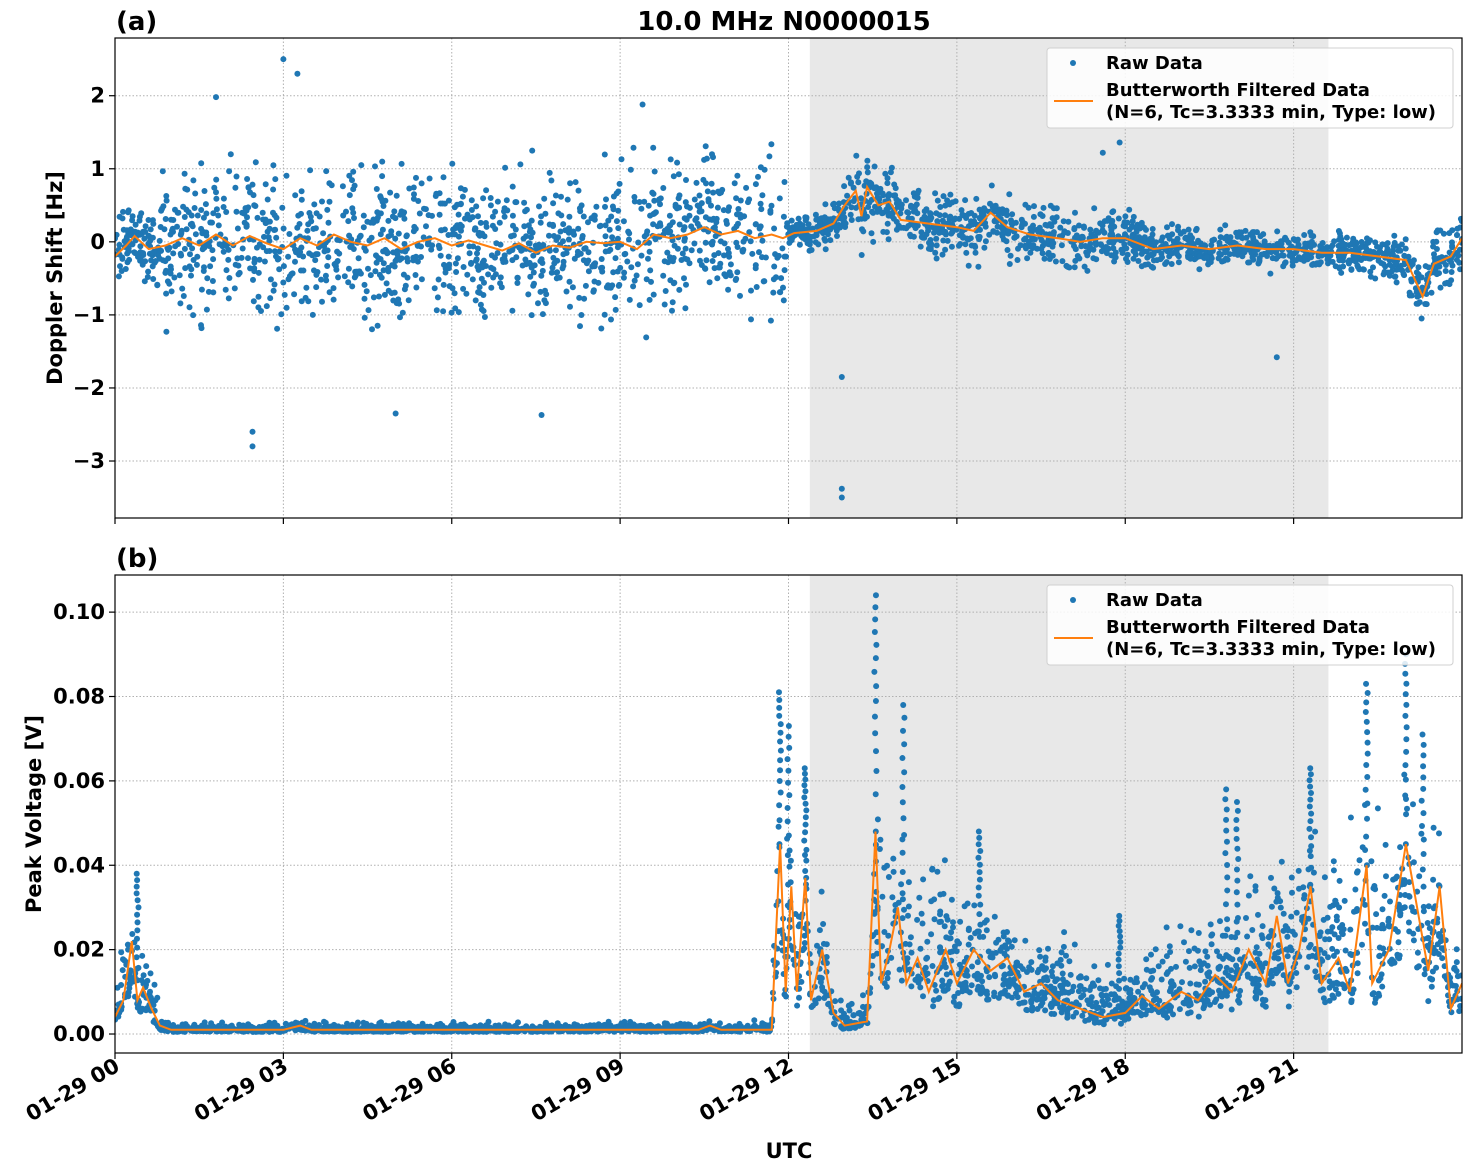 The width and height of the screenshot is (1472, 1176). I want to click on y-tick-label: 0.04, so click(79, 865).